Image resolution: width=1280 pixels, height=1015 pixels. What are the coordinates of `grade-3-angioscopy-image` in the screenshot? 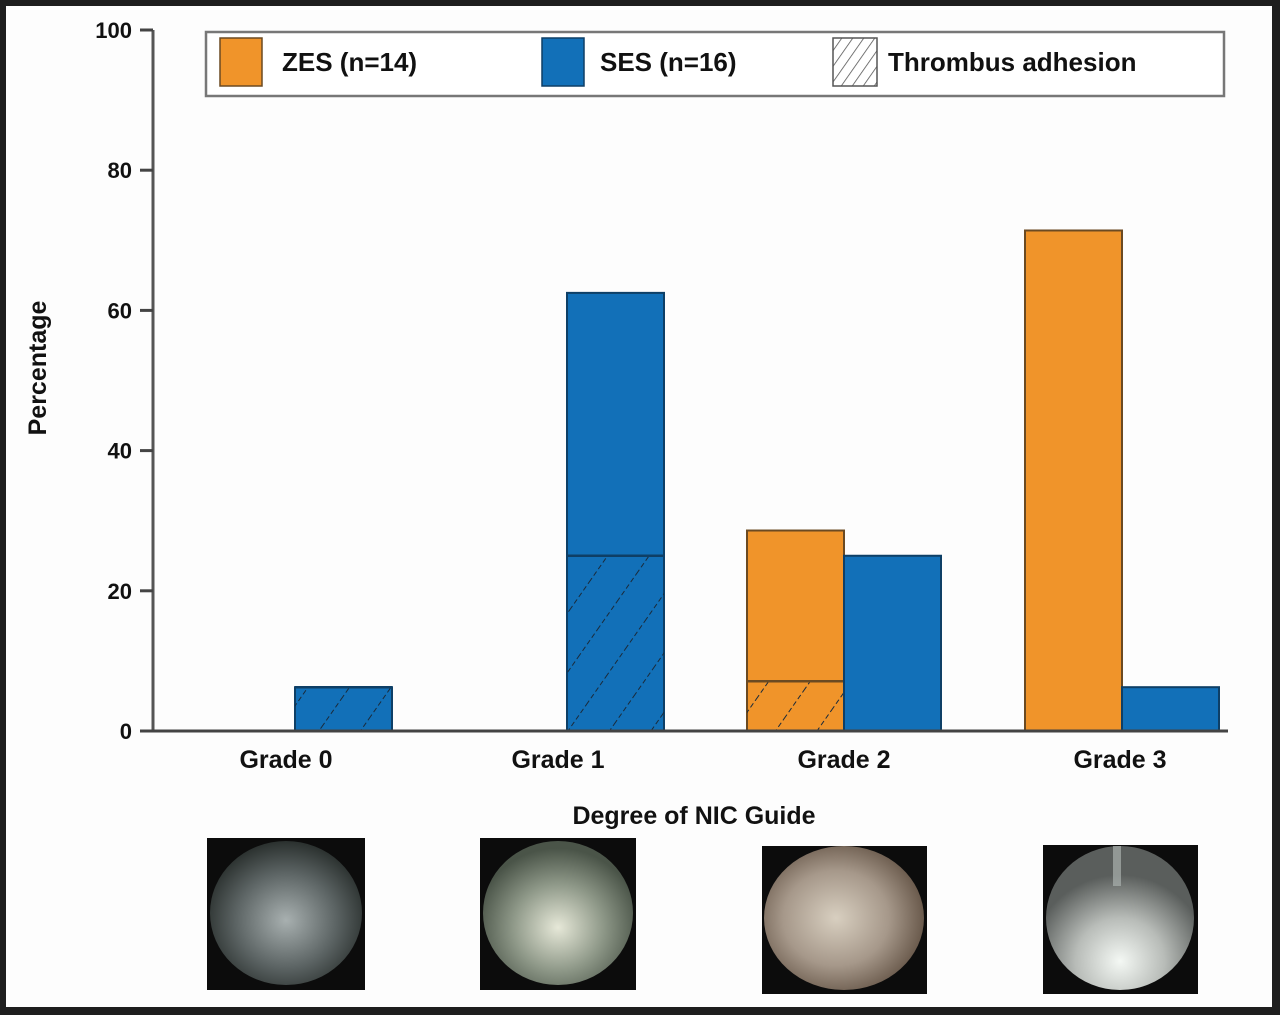 It's located at (1120, 919).